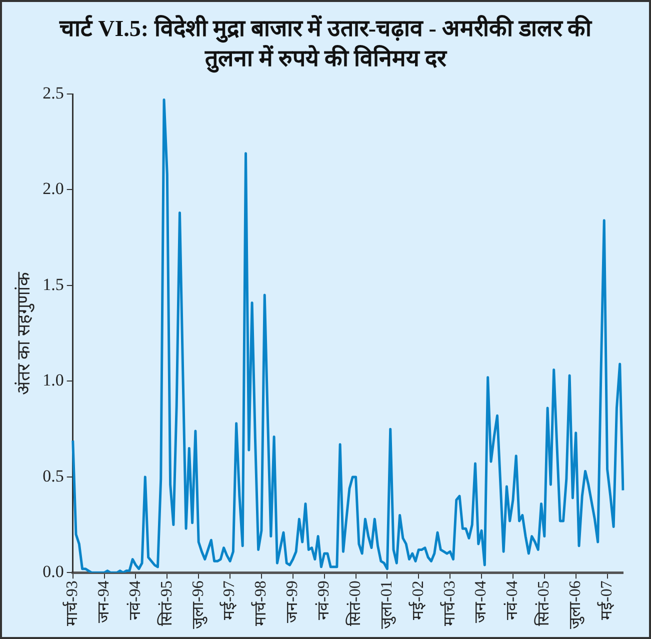 This screenshot has height=639, width=651. Describe the element at coordinates (354, 603) in the screenshot. I see `x-tick-label: सितं-00` at that location.